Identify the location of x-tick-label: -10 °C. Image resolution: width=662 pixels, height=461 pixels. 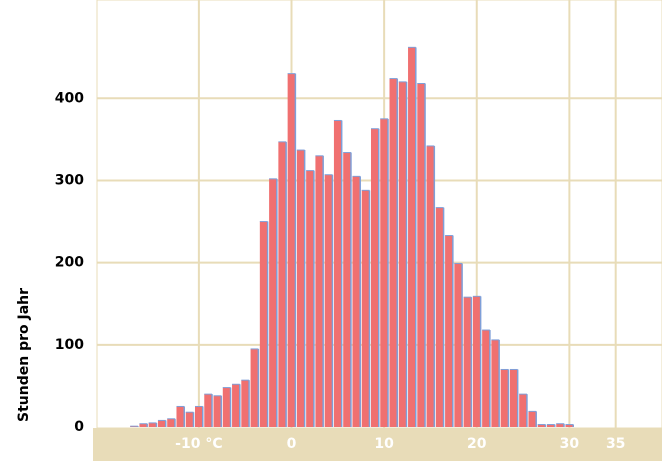
(198, 444).